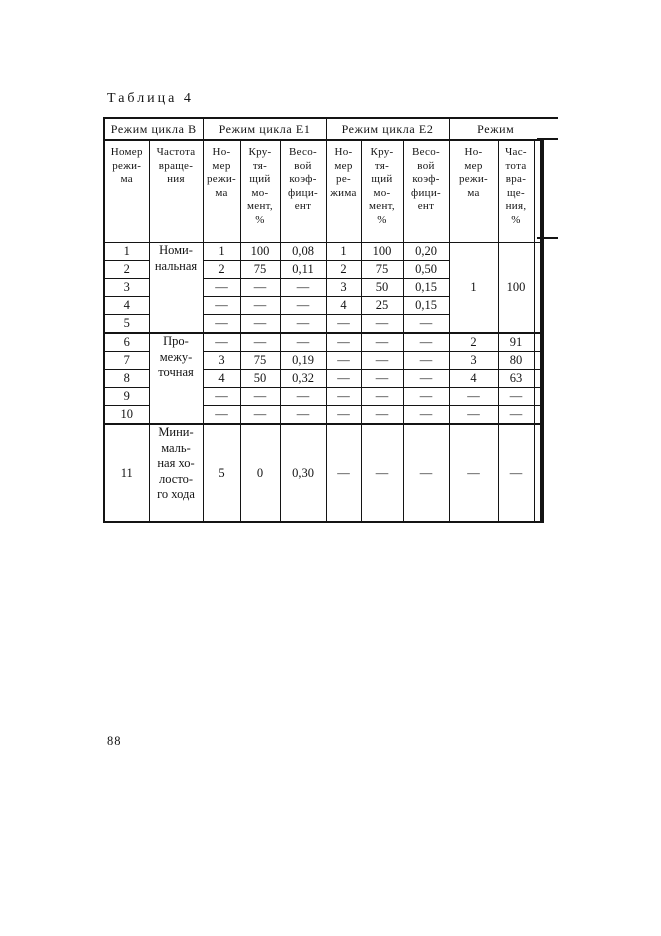  Describe the element at coordinates (126, 415) in the screenshot. I see `table-cell: 10` at that location.